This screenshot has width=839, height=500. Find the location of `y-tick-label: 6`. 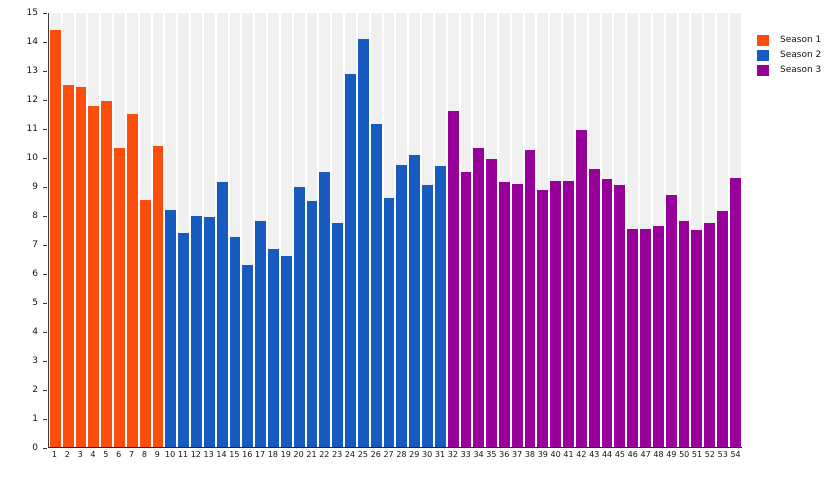

y-tick-label: 6 is located at coordinates (35, 273).